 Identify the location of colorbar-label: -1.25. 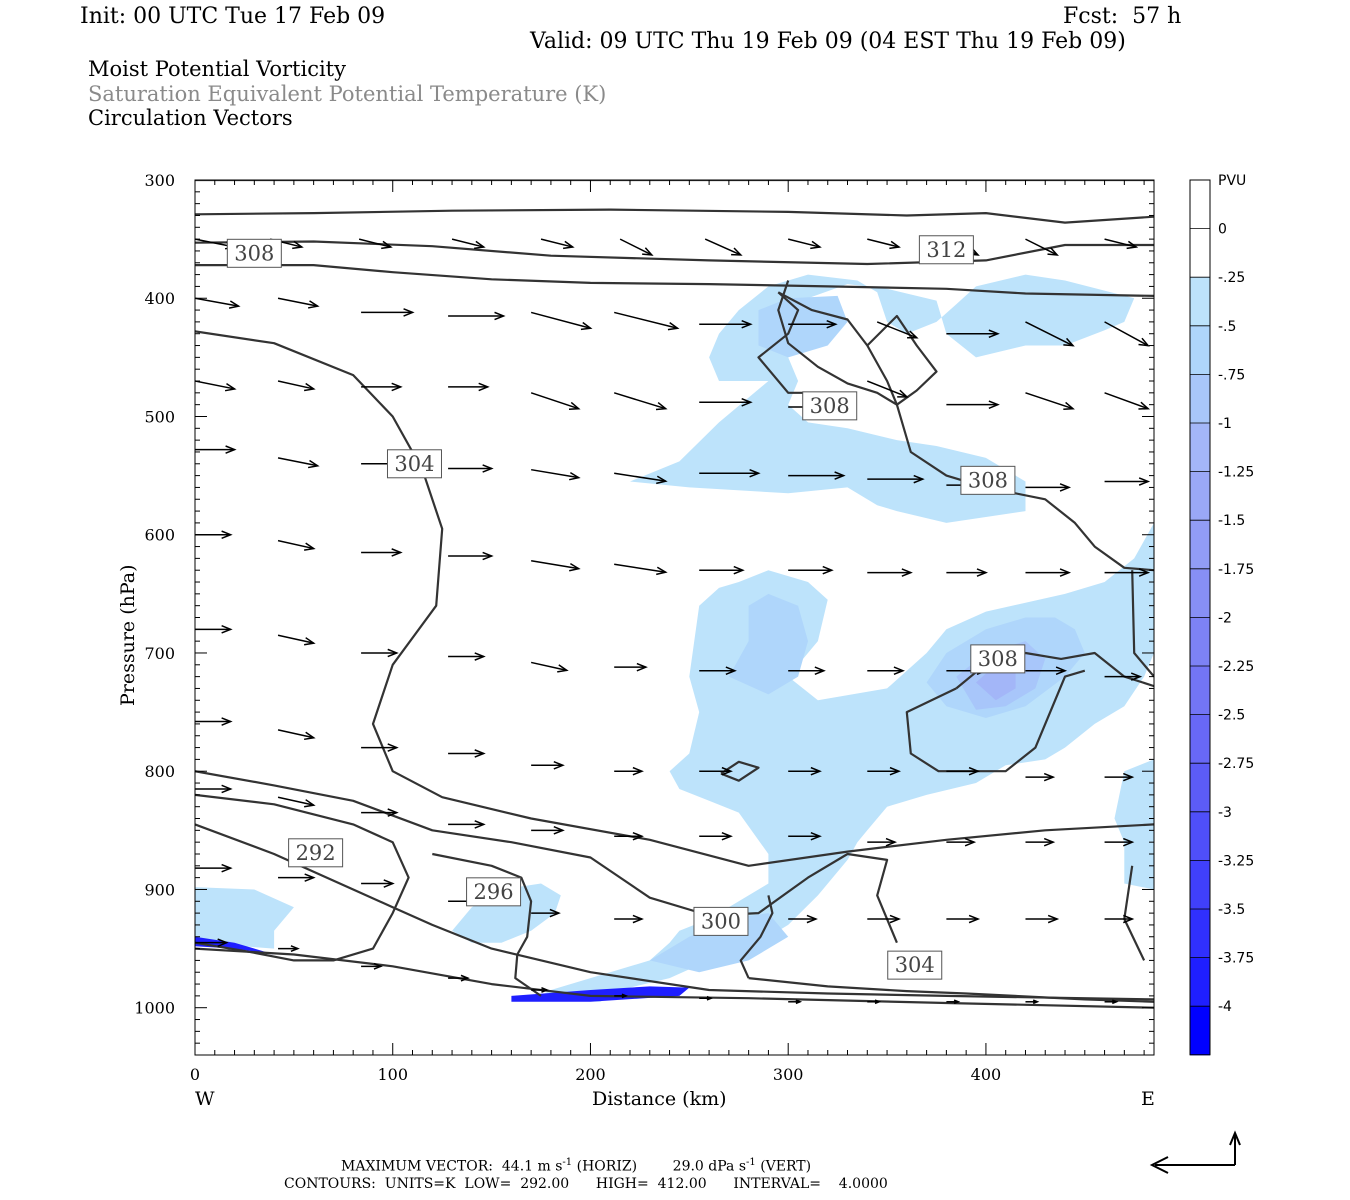
(1236, 473).